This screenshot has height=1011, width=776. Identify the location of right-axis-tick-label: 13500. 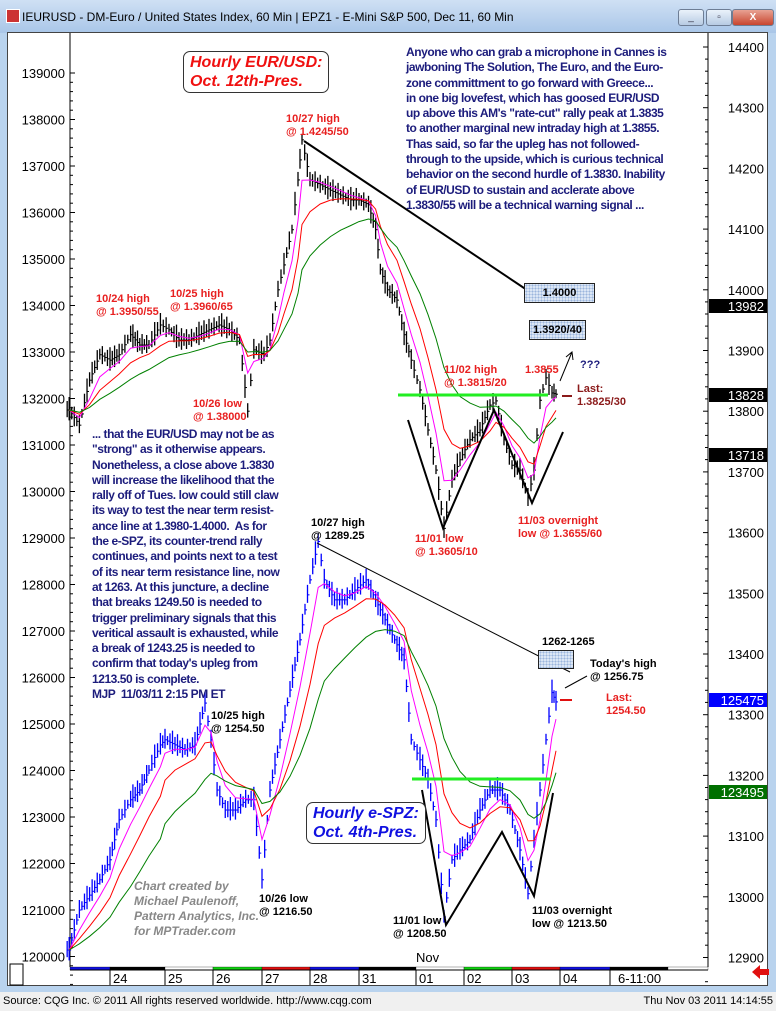
(746, 593).